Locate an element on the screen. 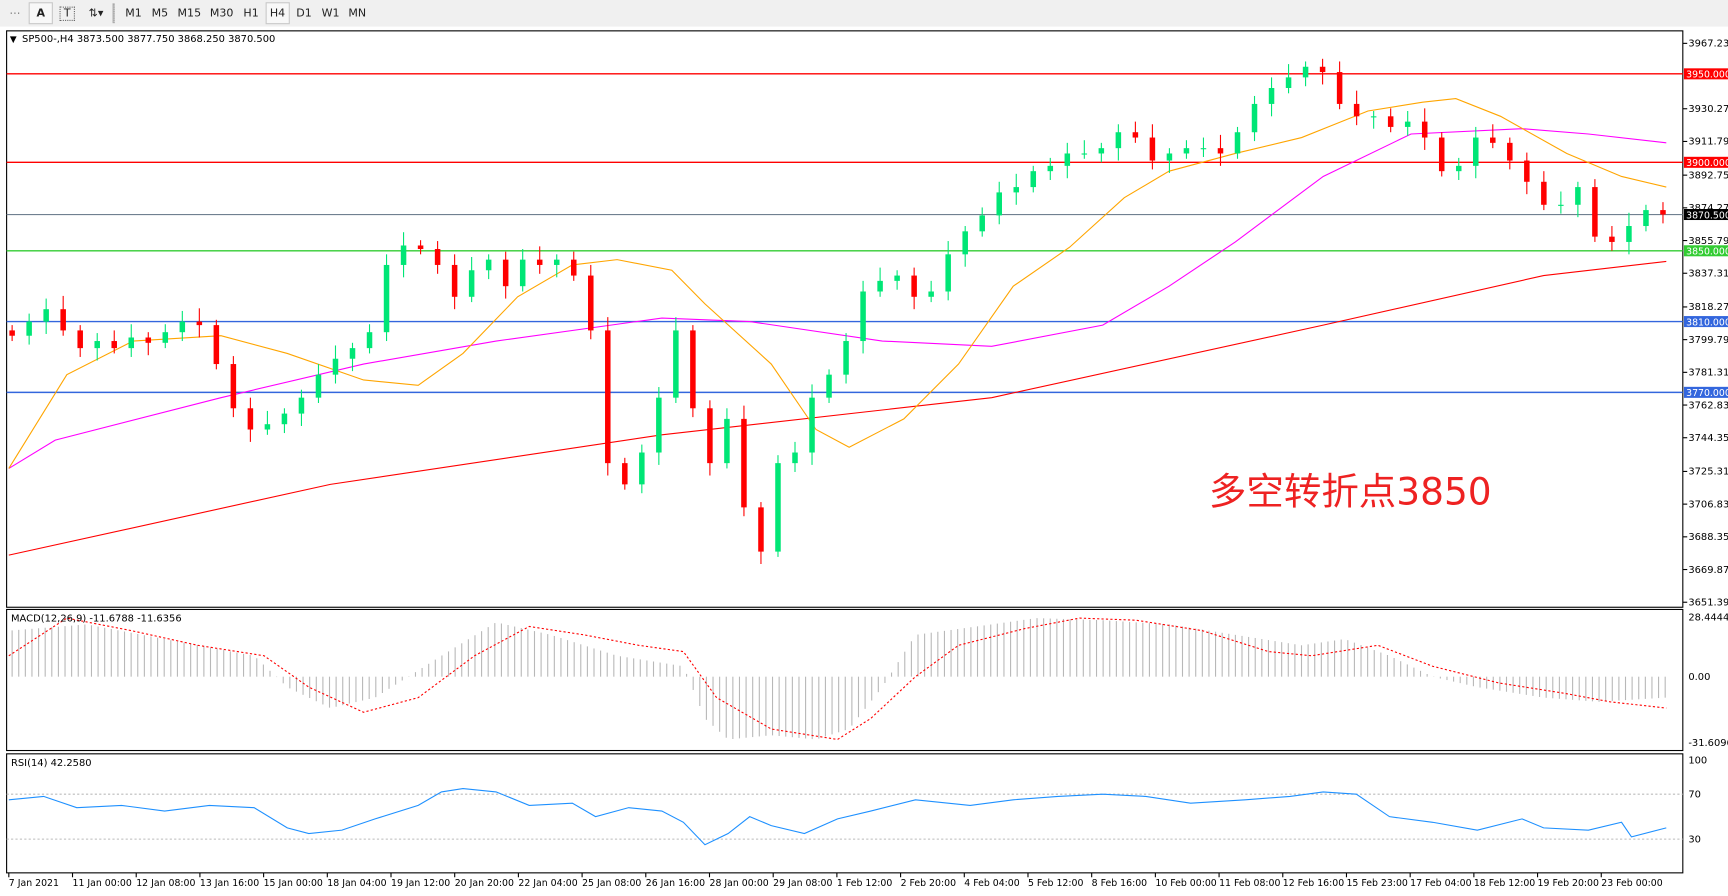  timeframe-h1: H1 is located at coordinates (251, 13).